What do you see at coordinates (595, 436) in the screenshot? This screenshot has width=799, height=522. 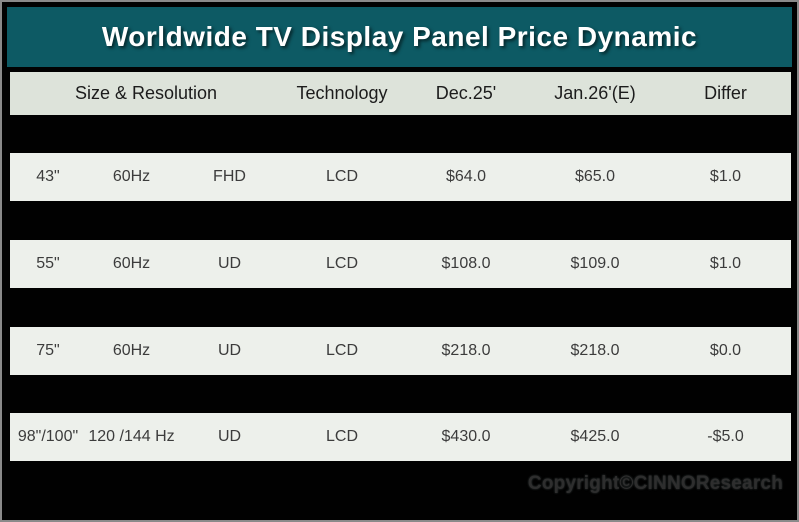 I see `cell-jan26: $425.0` at bounding box center [595, 436].